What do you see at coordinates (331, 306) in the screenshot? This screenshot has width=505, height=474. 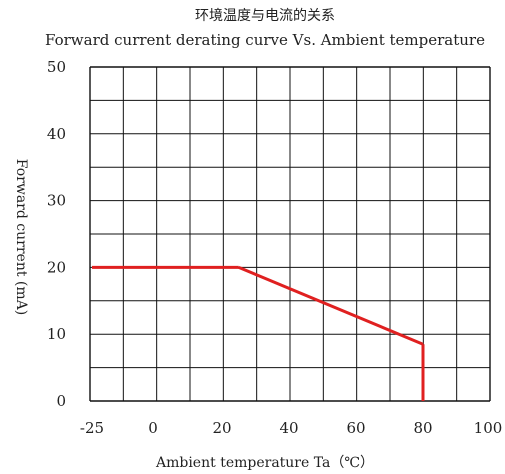 I see `derating-curve-segment` at bounding box center [331, 306].